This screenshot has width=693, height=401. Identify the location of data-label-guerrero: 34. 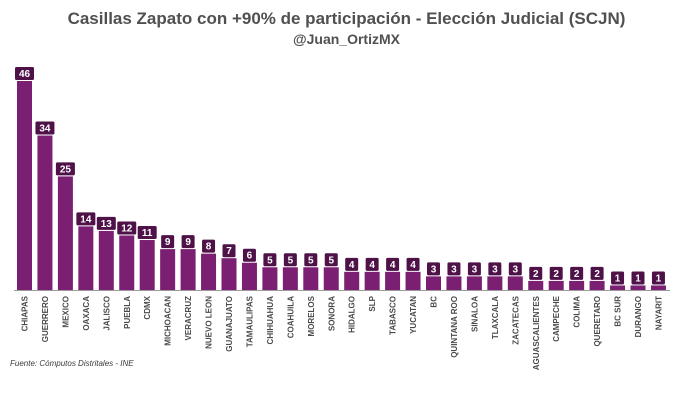
(45, 129).